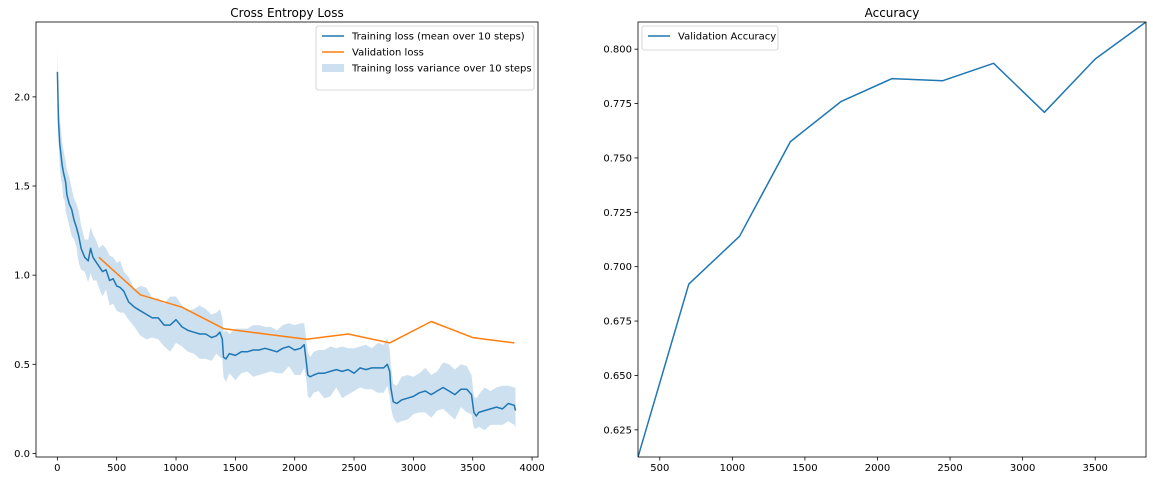 This screenshot has height=482, width=1153. What do you see at coordinates (617, 376) in the screenshot?
I see `y-tick-label: 0.650` at bounding box center [617, 376].